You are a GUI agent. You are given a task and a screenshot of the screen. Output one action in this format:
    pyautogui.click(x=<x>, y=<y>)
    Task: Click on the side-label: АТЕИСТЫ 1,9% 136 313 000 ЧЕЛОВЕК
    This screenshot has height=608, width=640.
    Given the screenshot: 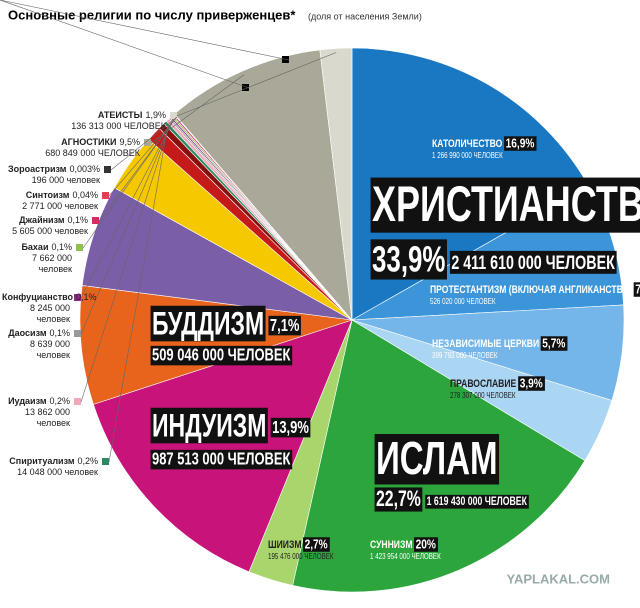 What is the action you would take?
    pyautogui.click(x=111, y=121)
    